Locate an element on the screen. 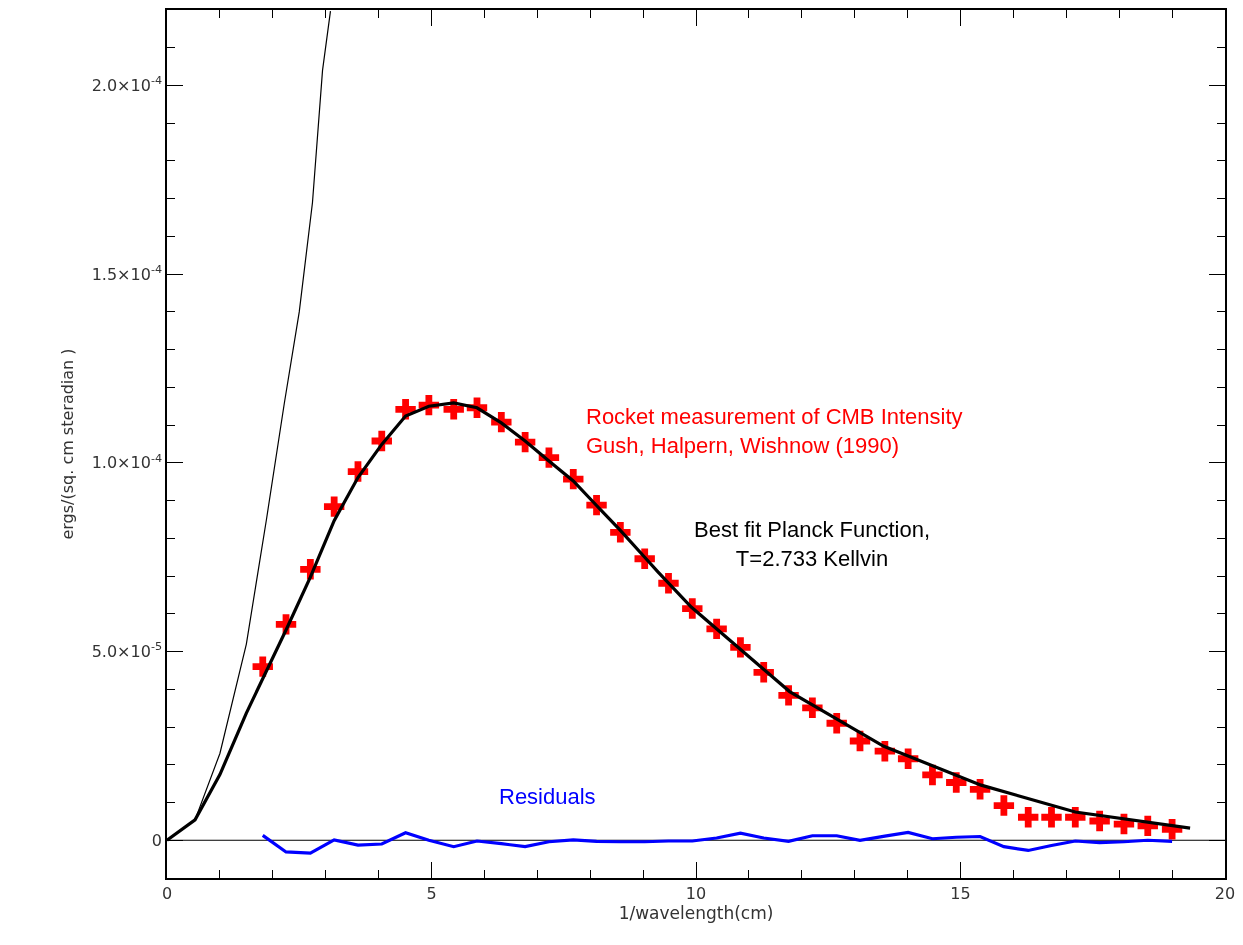 The width and height of the screenshot is (1243, 945). x-tick-label: 10 is located at coordinates (696, 893).